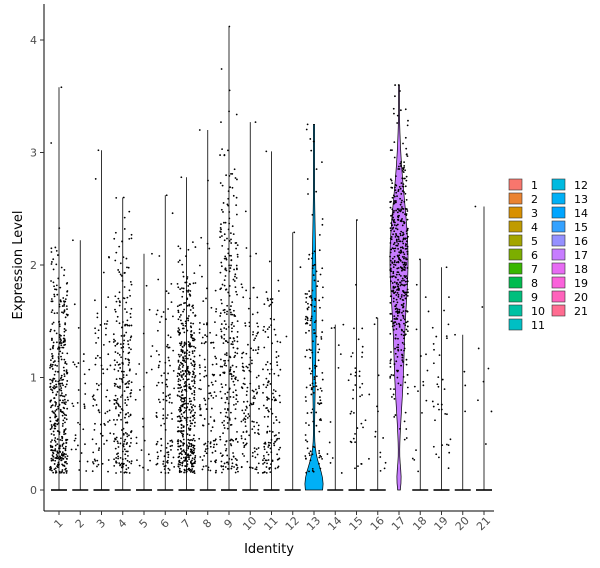 The height and width of the screenshot is (568, 600). What do you see at coordinates (515, 240) in the screenshot?
I see `legend-swatch` at bounding box center [515, 240].